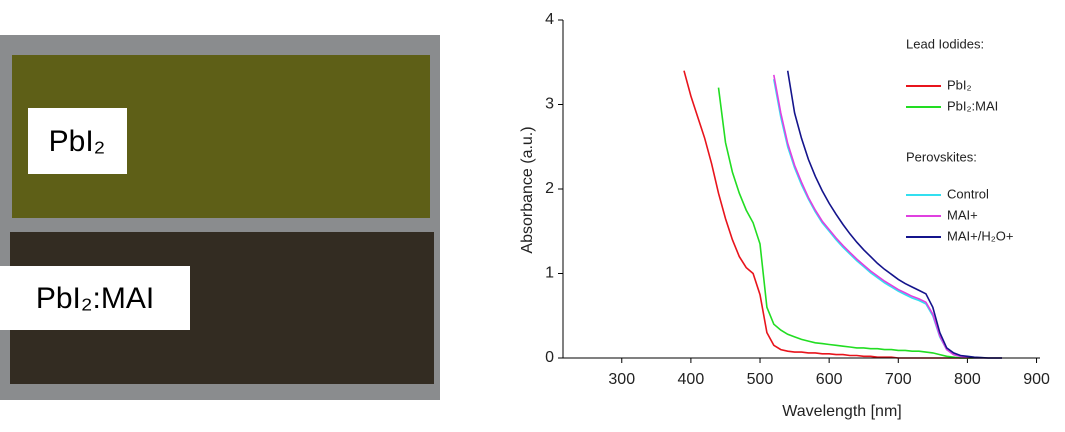 The height and width of the screenshot is (432, 1065). I want to click on photo-label: PbI₂:MAI, so click(95, 298).